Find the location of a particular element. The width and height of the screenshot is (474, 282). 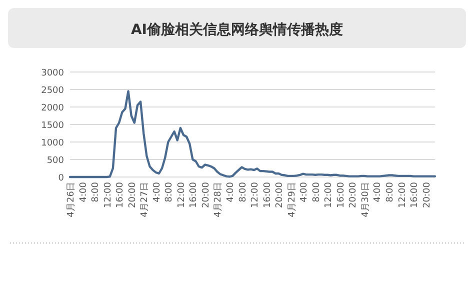

x-tick-label: 4月27日 is located at coordinates (145, 200).